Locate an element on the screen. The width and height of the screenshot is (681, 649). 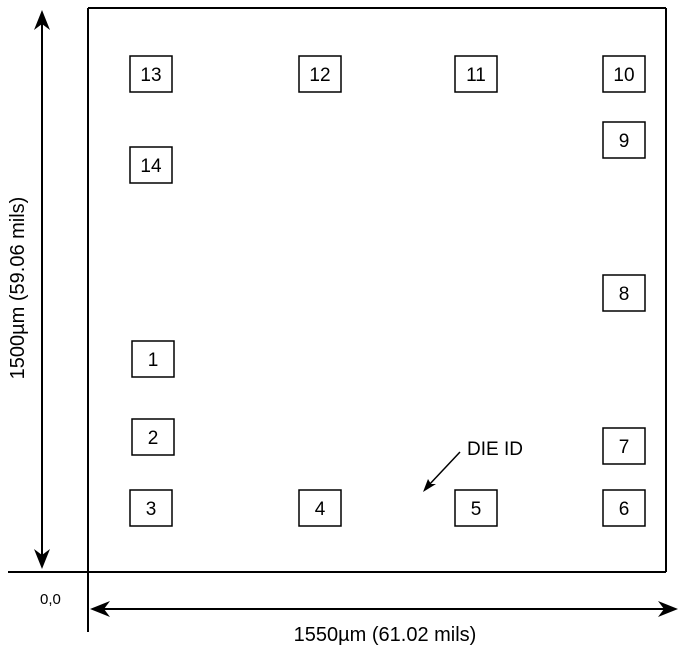
bond-pad: 14 is located at coordinates (151, 165).